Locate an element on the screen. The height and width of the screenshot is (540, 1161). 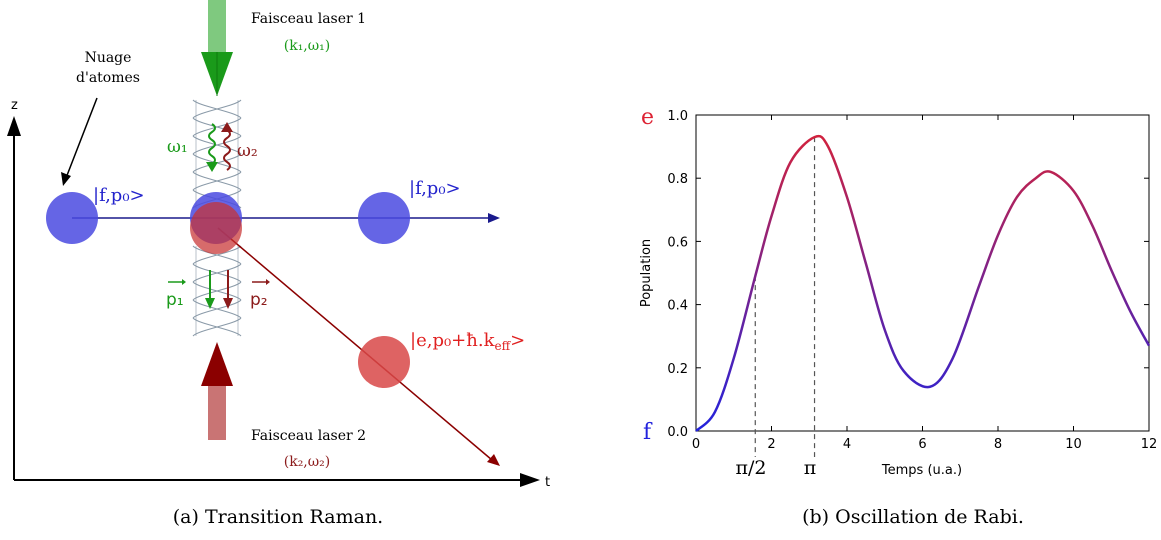
cloud-pointer-arrow is located at coordinates (81, 138).